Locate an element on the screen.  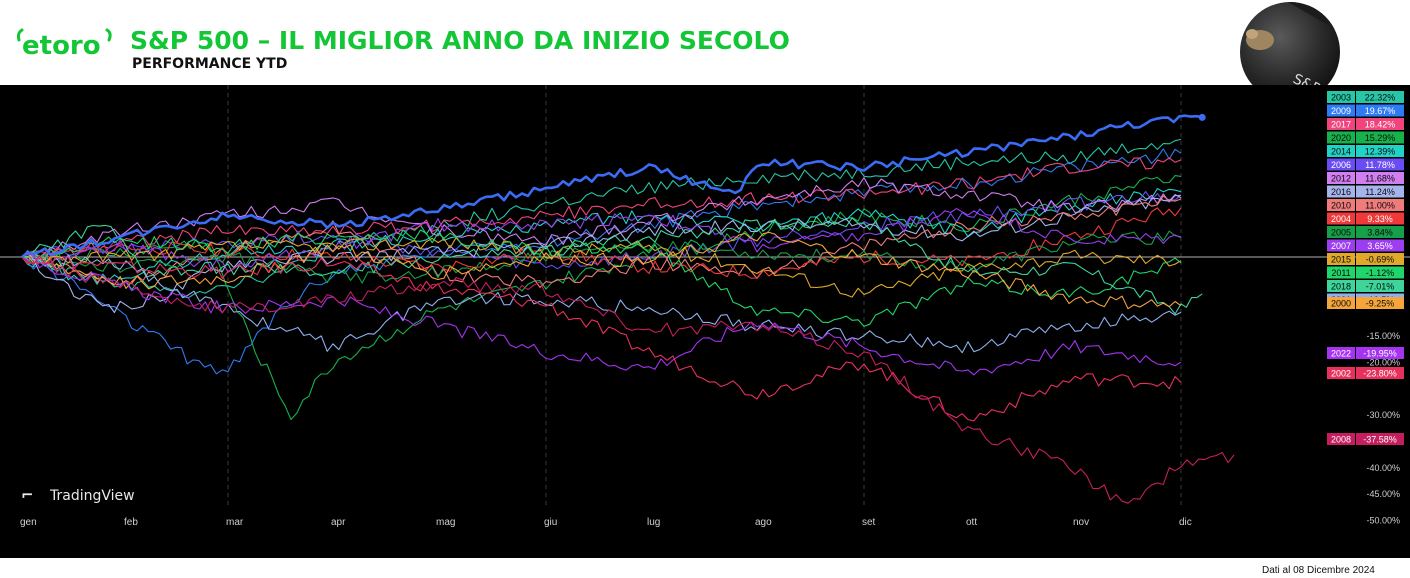
x-tick-label: mag is located at coordinates (445, 522).